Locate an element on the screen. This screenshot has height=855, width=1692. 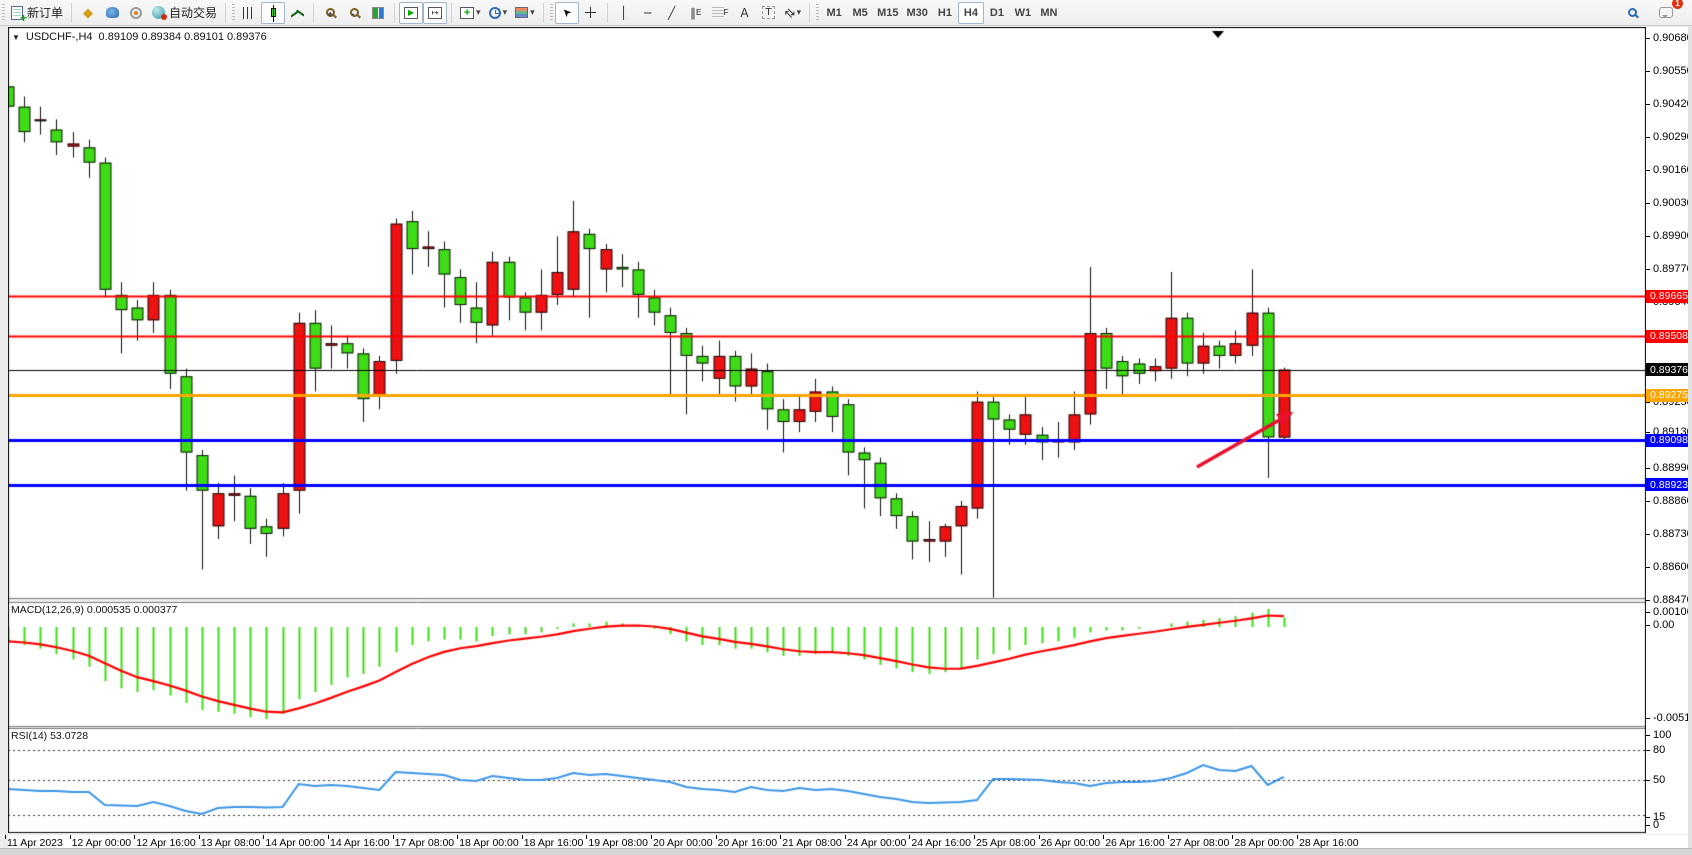
indicator-axis-label: 0 is located at coordinates (1656, 825).